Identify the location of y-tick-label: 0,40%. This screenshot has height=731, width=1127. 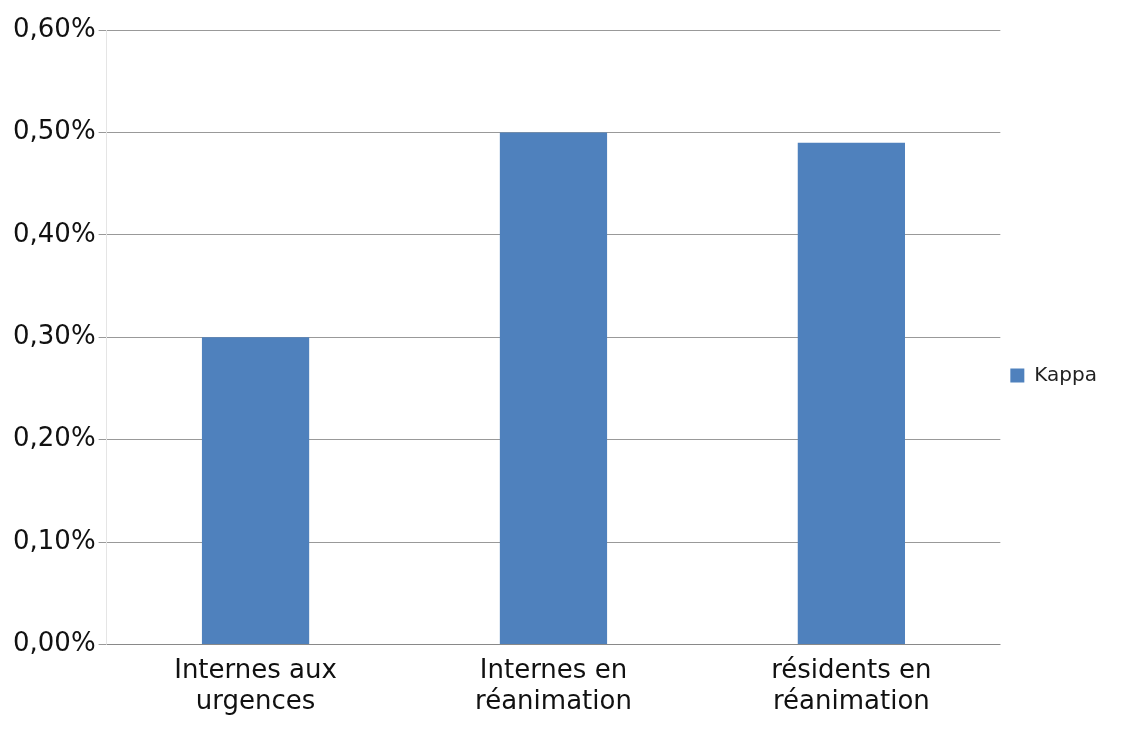
(54, 232).